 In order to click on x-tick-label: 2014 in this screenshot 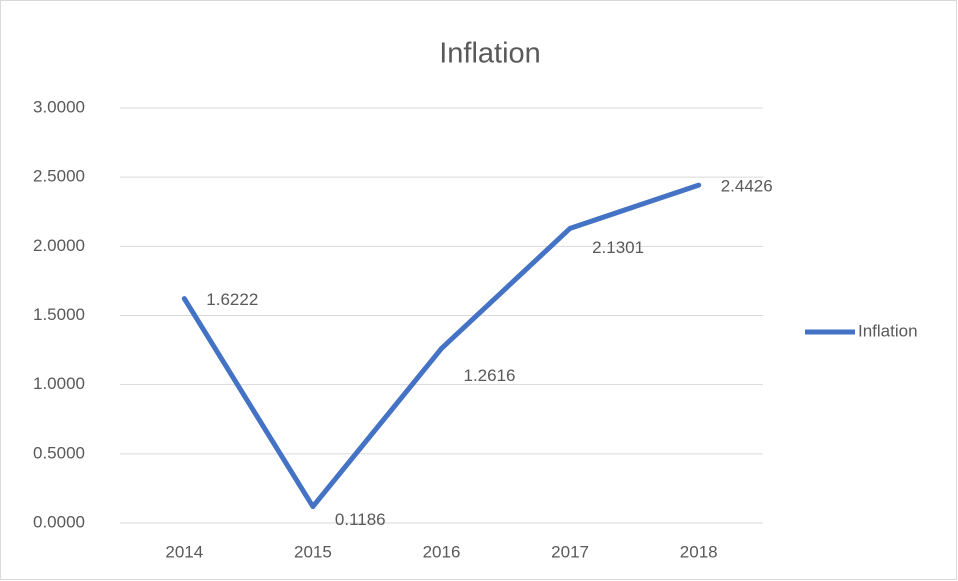, I will do `click(184, 551)`.